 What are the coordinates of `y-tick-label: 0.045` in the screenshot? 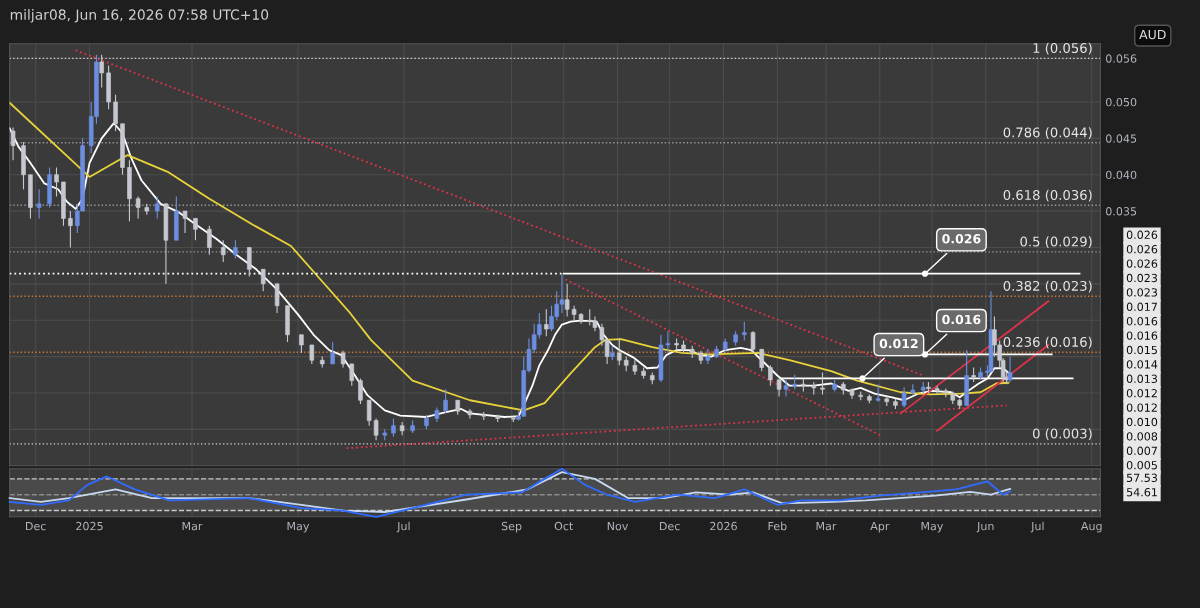 It's located at (1121, 138).